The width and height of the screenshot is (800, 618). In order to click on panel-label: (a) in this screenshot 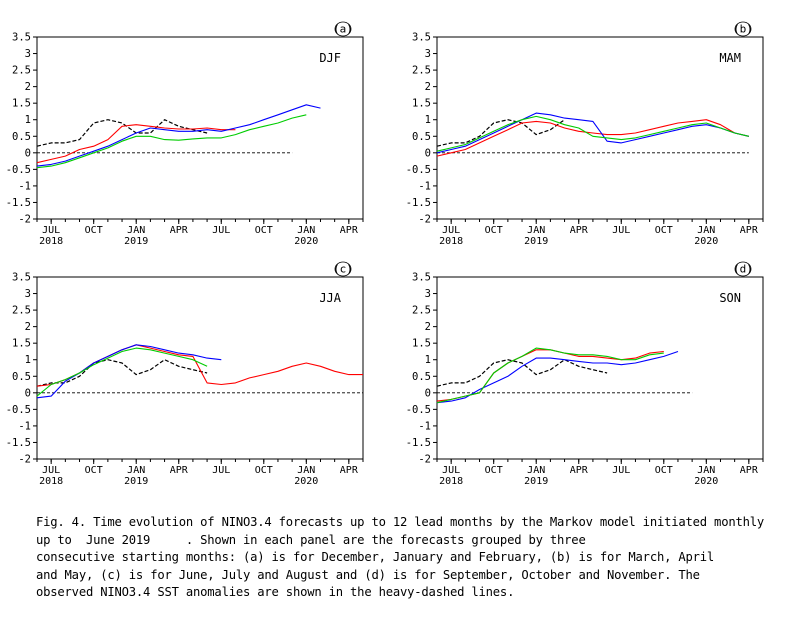, I will do `click(343, 29)`.